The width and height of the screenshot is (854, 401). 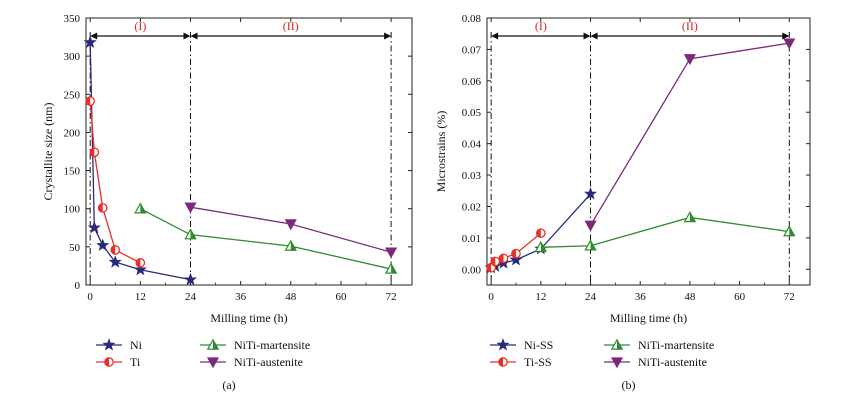 What do you see at coordinates (538, 362) in the screenshot?
I see `legend-label: Ti-SS` at bounding box center [538, 362].